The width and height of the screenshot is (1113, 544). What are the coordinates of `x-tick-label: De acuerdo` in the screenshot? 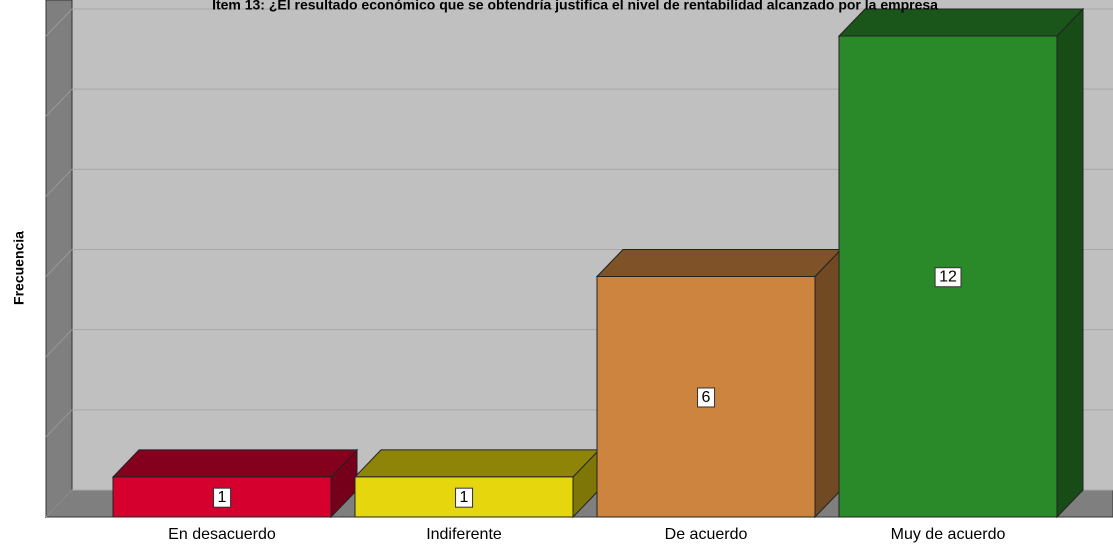 It's located at (706, 534).